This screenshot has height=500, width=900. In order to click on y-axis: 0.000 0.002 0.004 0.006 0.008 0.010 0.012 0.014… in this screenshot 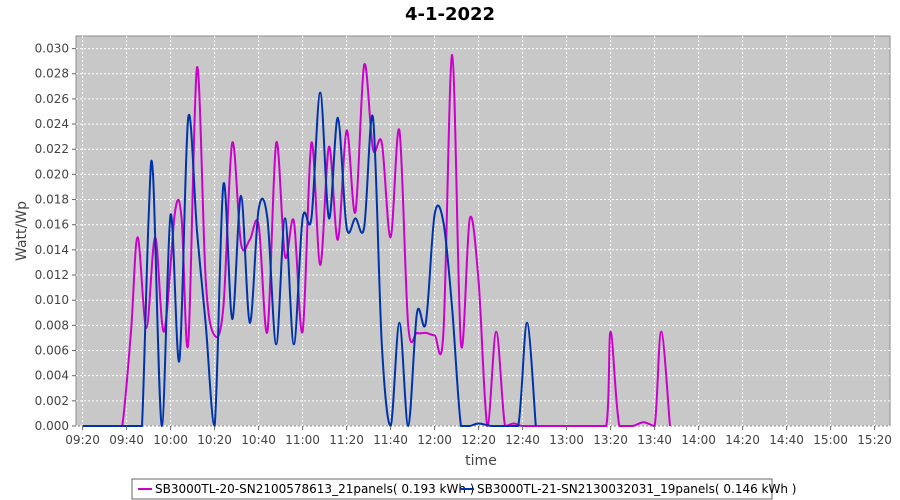, I will do `click(55, 237)`.